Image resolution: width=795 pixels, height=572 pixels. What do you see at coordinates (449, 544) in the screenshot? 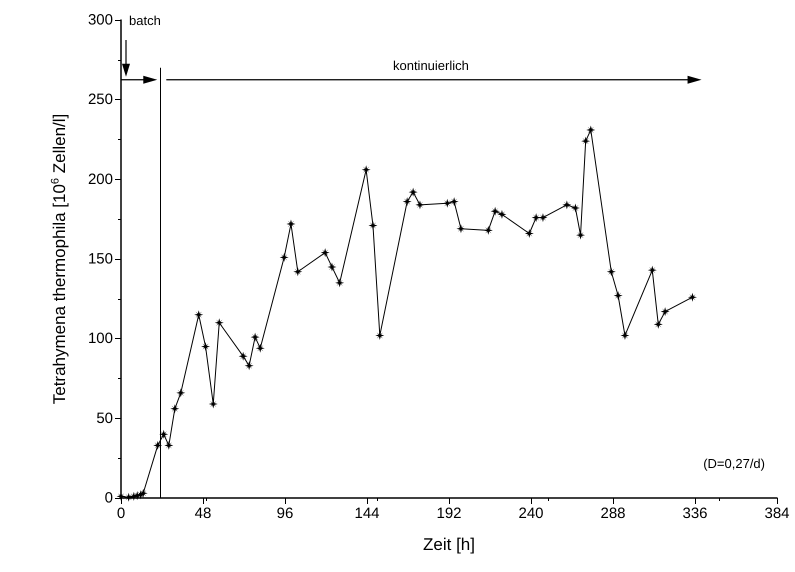
I see `x-axis-title: Zeit [h]` at bounding box center [449, 544].